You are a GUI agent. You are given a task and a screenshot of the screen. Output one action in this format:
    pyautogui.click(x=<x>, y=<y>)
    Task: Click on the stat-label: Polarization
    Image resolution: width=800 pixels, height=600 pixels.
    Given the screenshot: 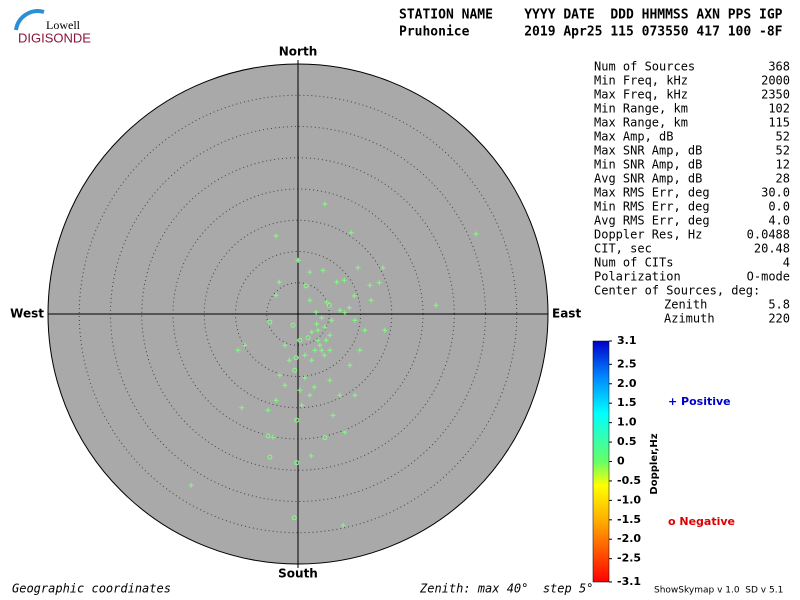 What is the action you would take?
    pyautogui.click(x=637, y=277)
    